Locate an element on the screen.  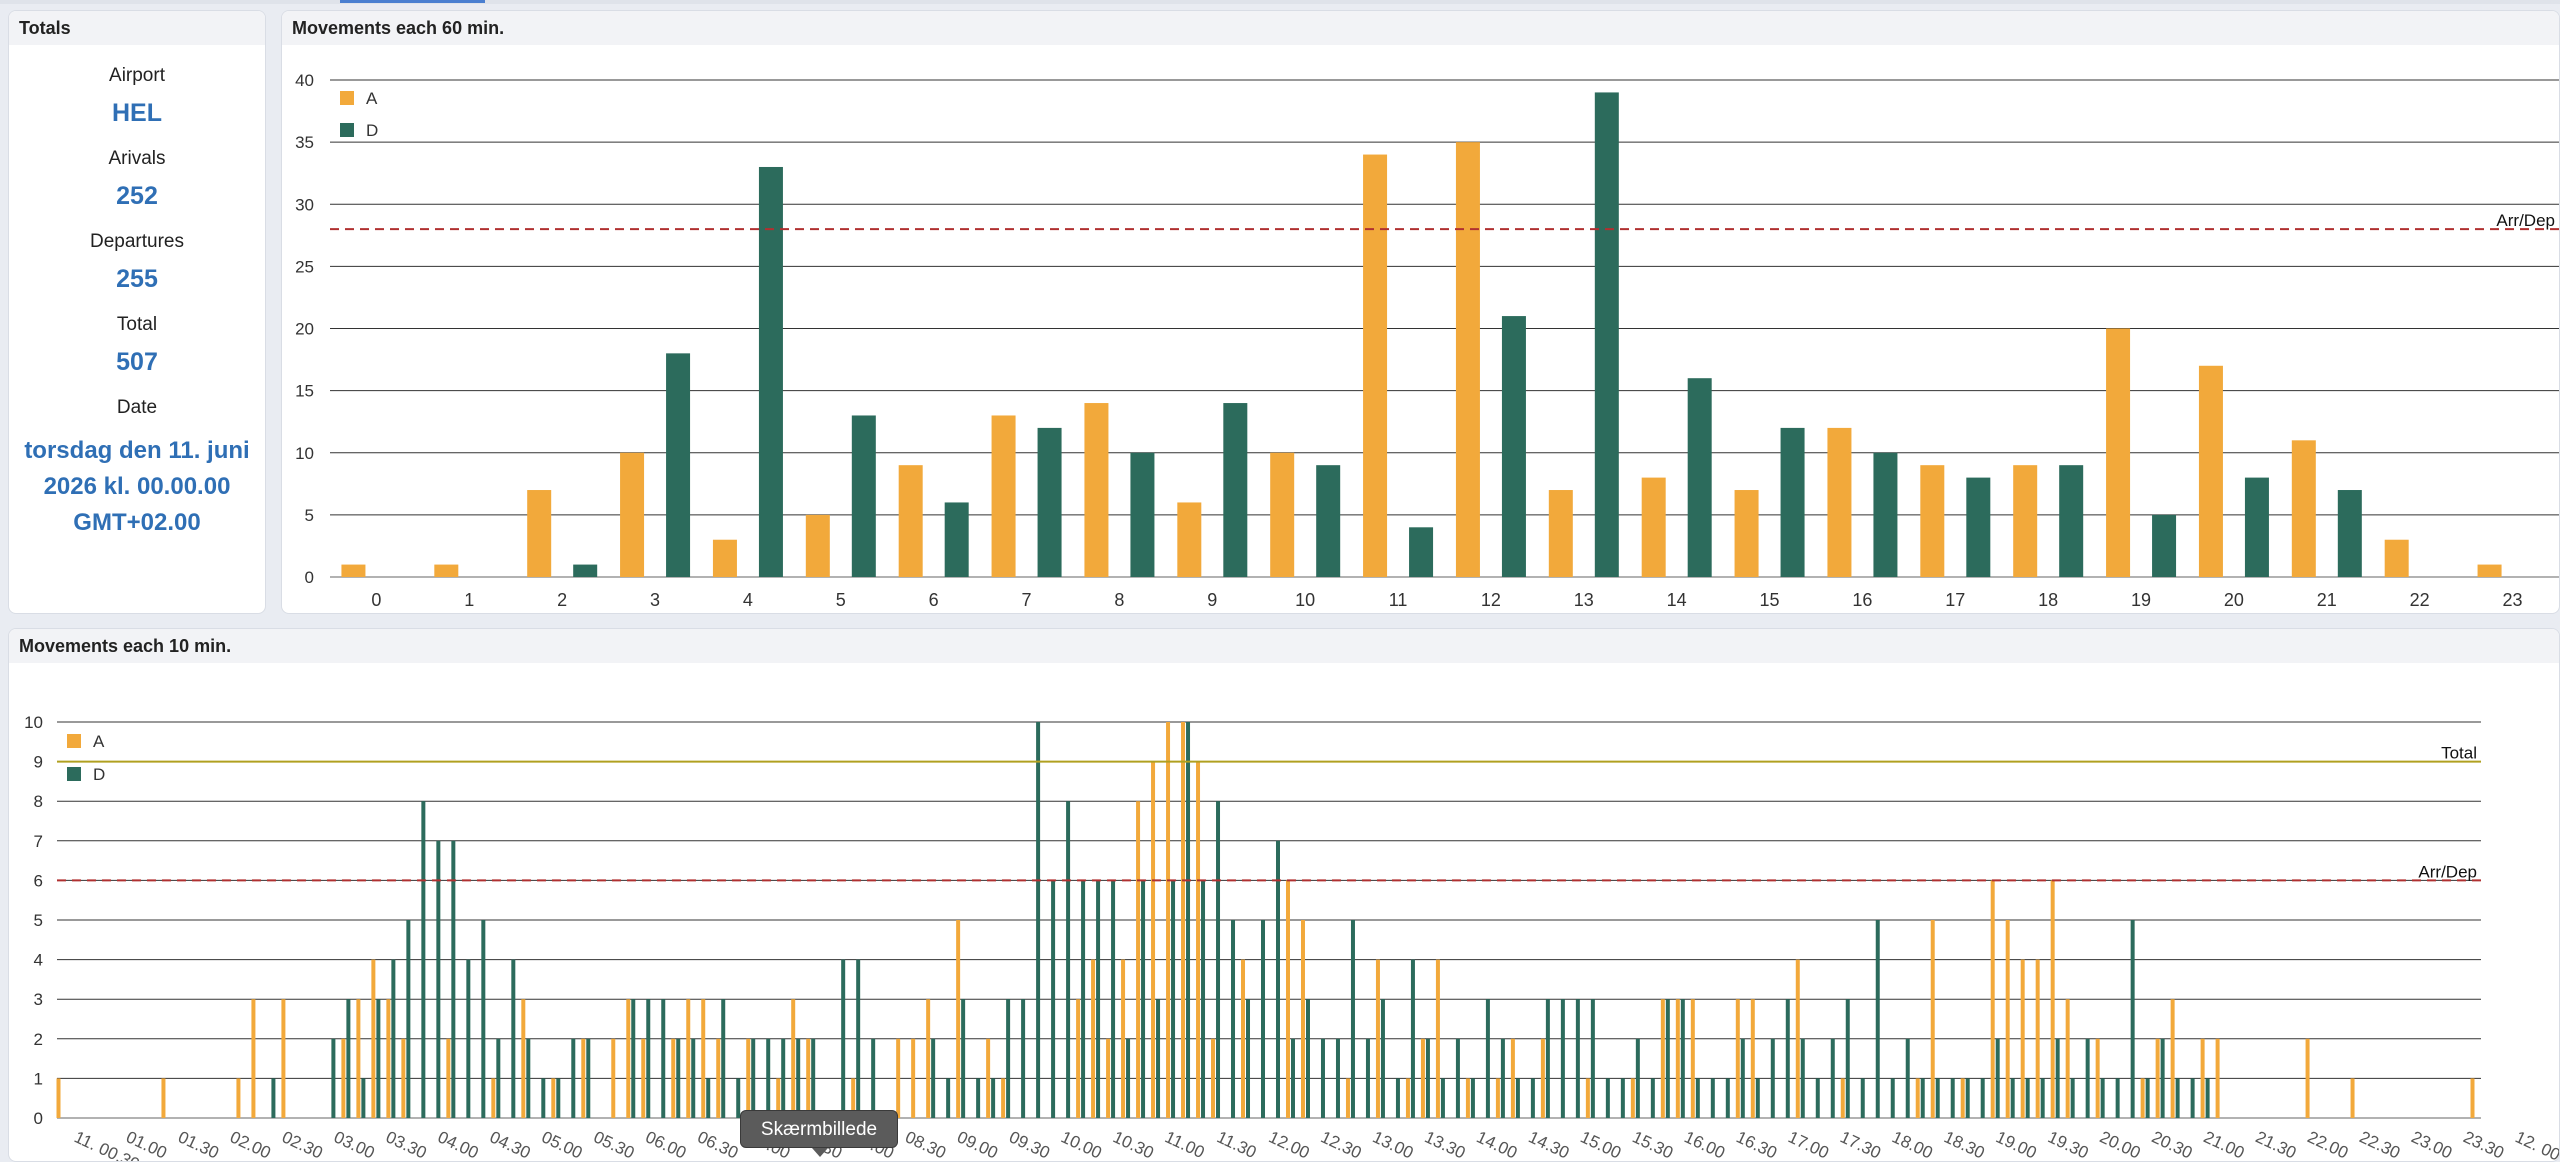
x-tick-label: 5 is located at coordinates (841, 600).